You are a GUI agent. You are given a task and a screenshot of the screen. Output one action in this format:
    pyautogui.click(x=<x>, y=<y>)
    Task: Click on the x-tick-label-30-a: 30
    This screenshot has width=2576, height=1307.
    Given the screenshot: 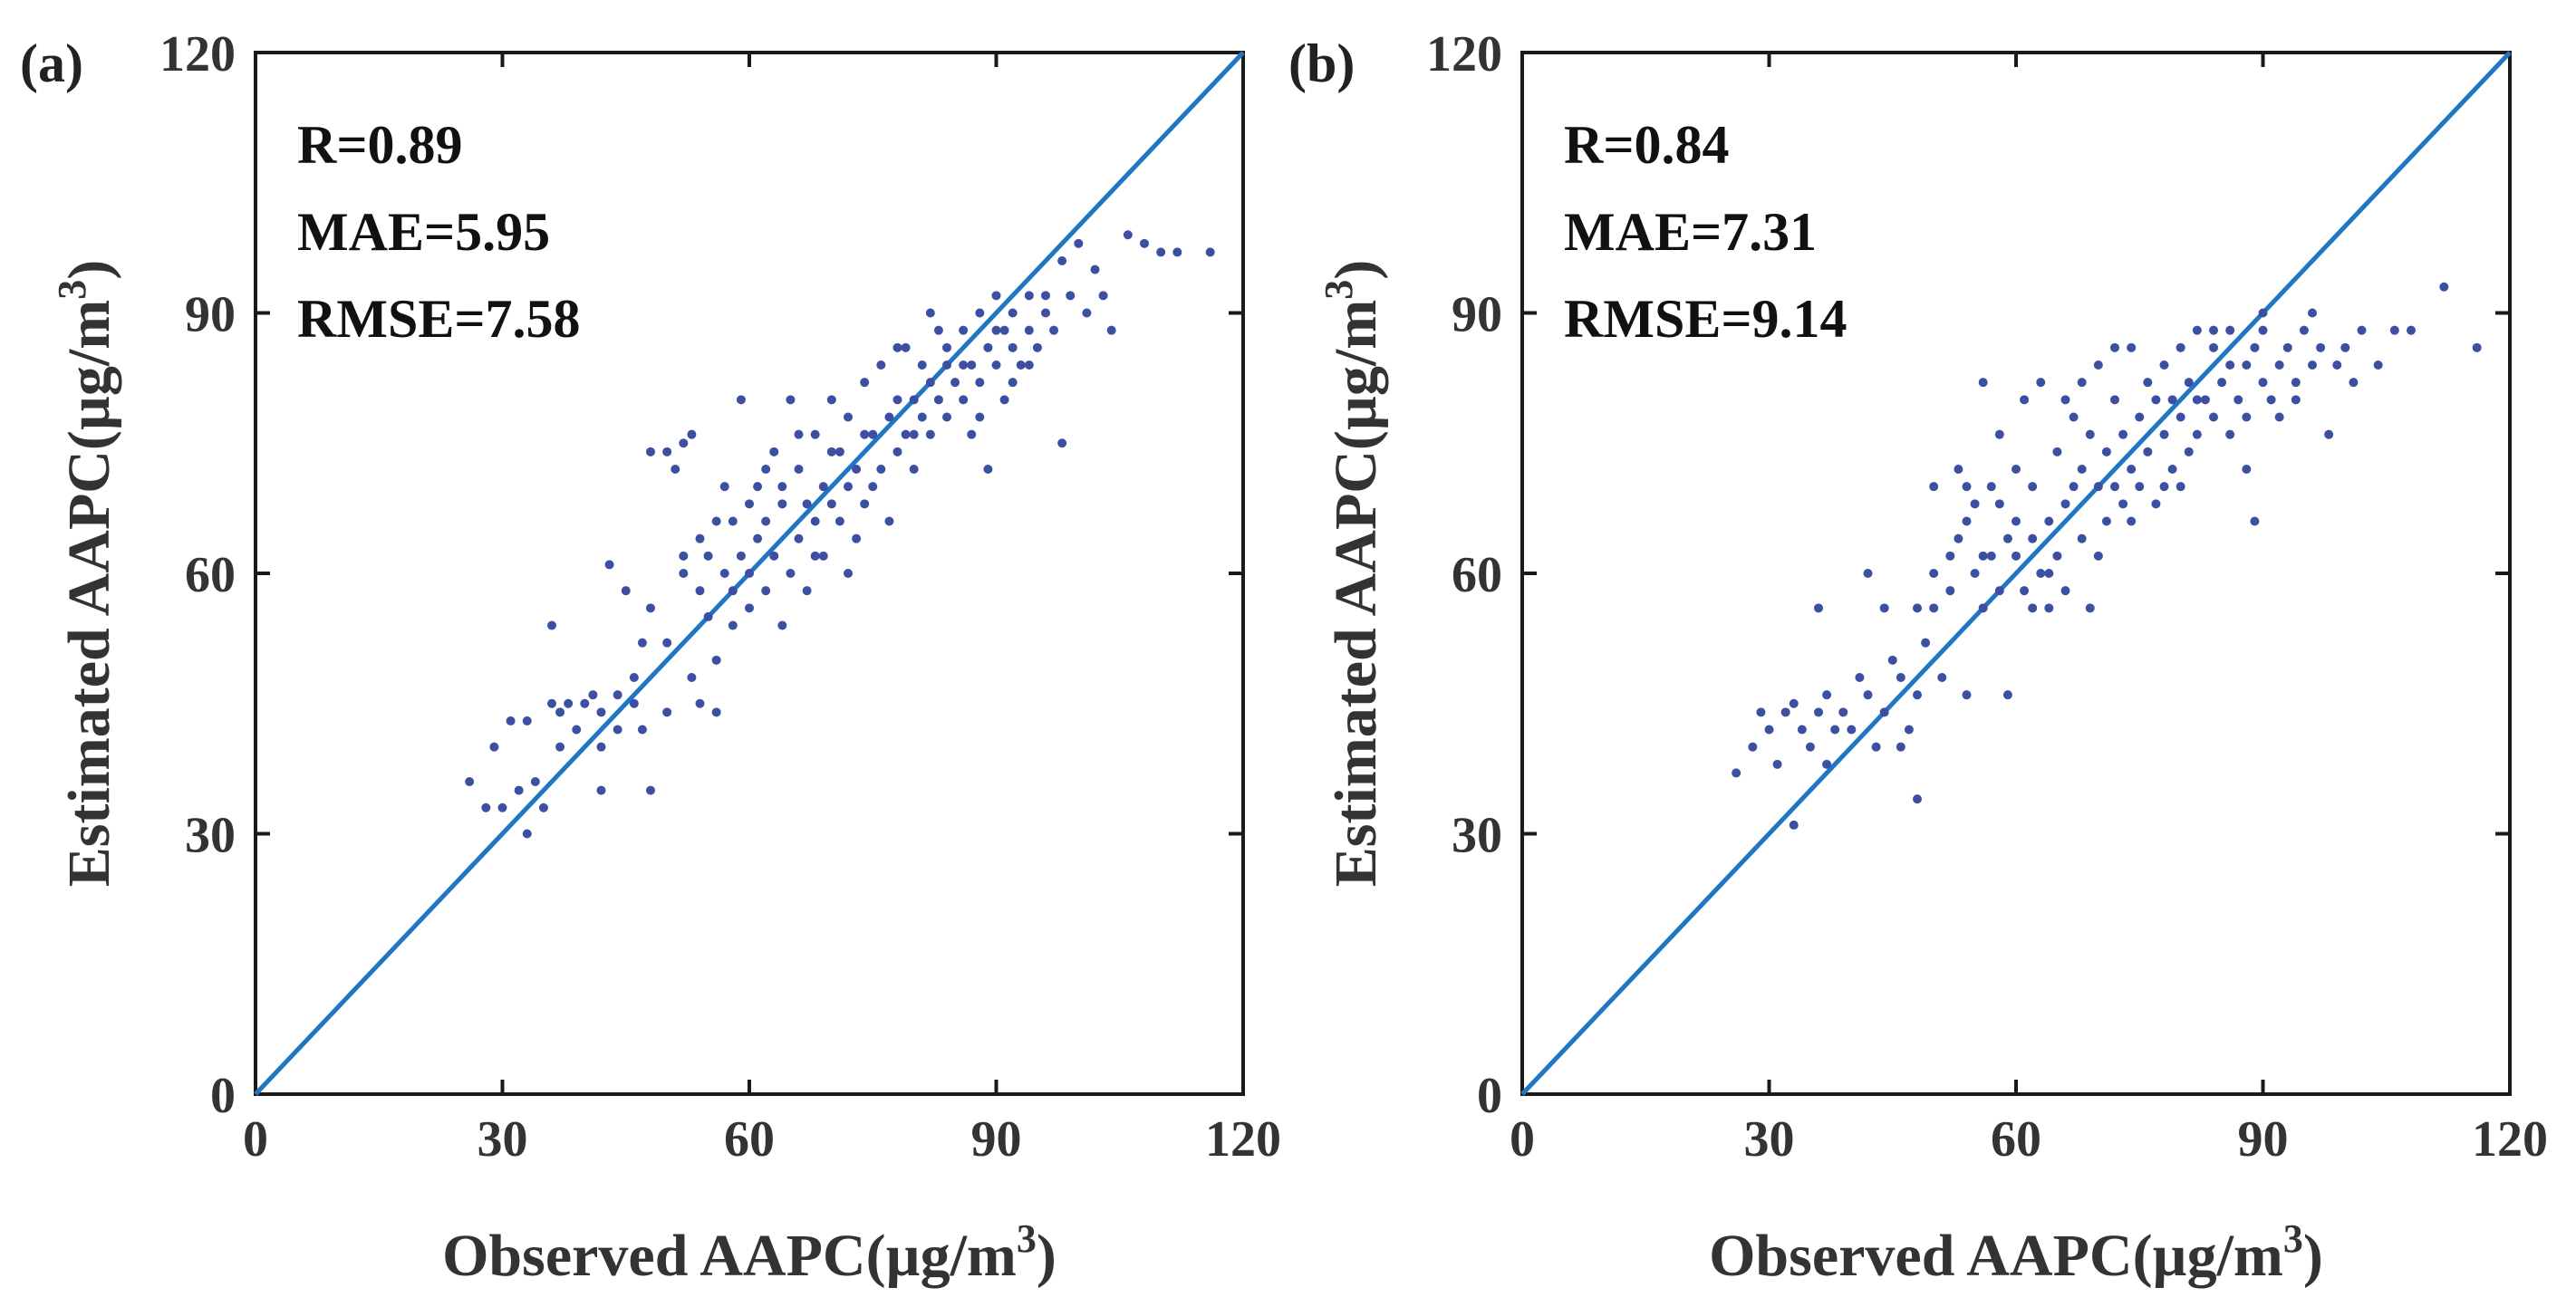 What is the action you would take?
    pyautogui.click(x=503, y=1139)
    